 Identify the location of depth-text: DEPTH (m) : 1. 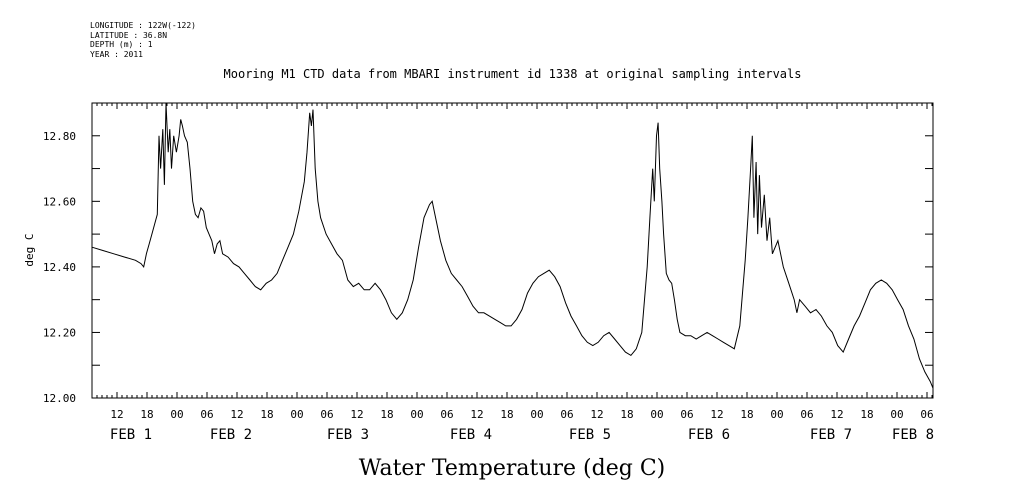
(121, 44).